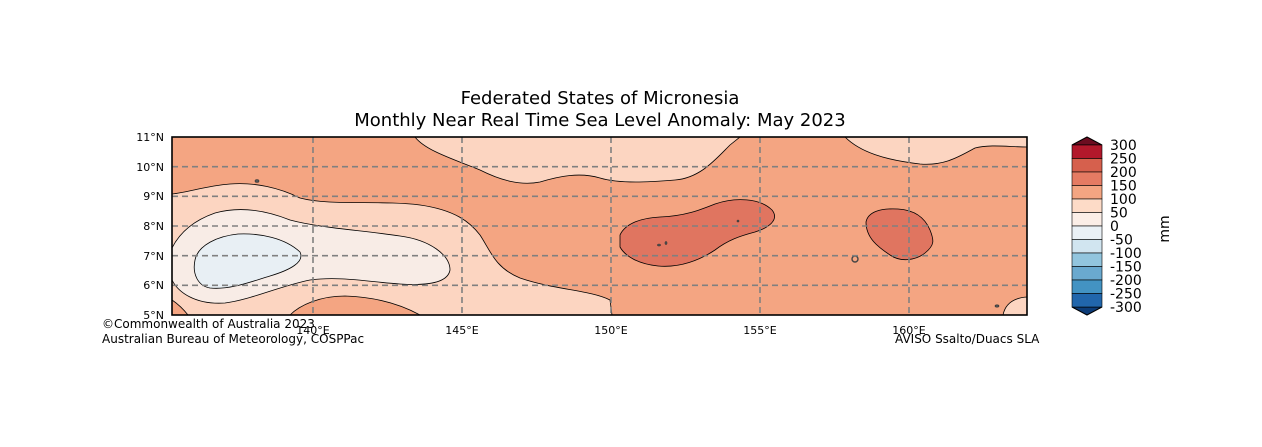  I want to click on colorbar-tick-label: 200, so click(1123, 173).